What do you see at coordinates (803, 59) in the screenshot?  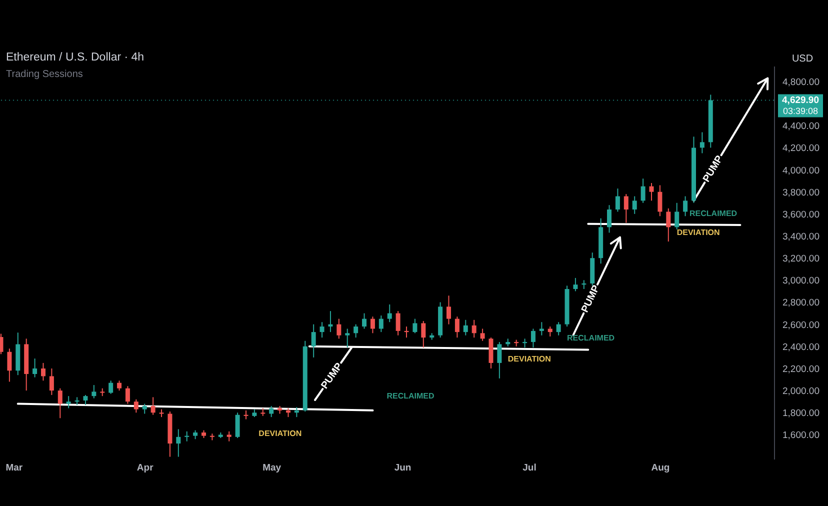 I see `y-axis-title: USD` at bounding box center [803, 59].